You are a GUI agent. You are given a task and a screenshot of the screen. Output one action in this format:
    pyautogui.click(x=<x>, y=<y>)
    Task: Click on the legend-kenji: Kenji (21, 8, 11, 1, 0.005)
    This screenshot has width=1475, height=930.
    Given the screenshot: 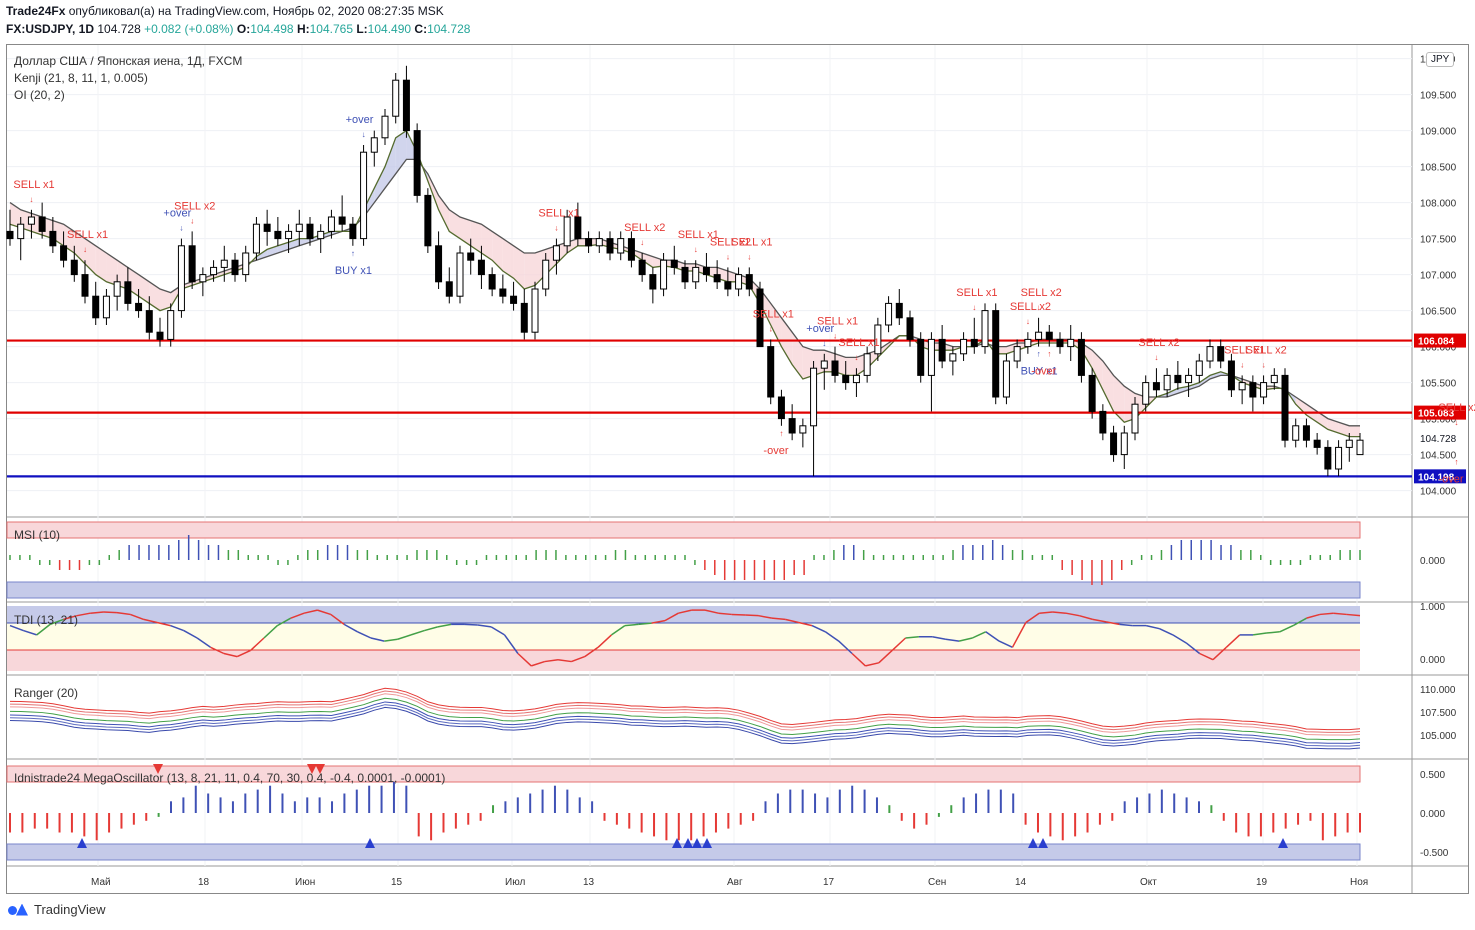 What is the action you would take?
    pyautogui.click(x=81, y=78)
    